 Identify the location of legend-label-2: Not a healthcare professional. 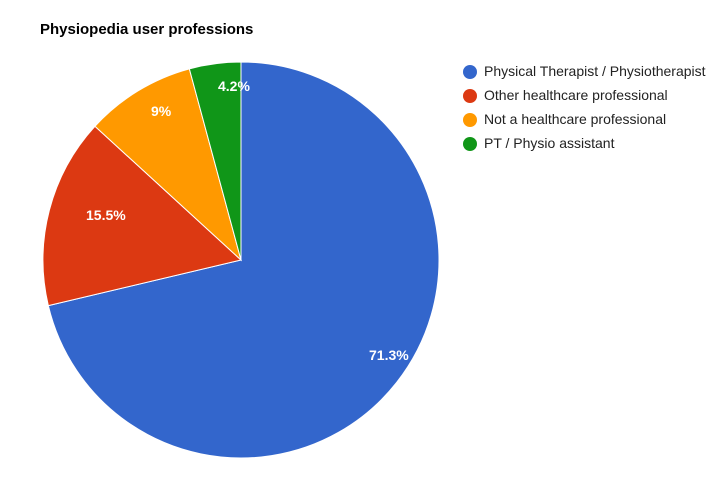
(575, 119).